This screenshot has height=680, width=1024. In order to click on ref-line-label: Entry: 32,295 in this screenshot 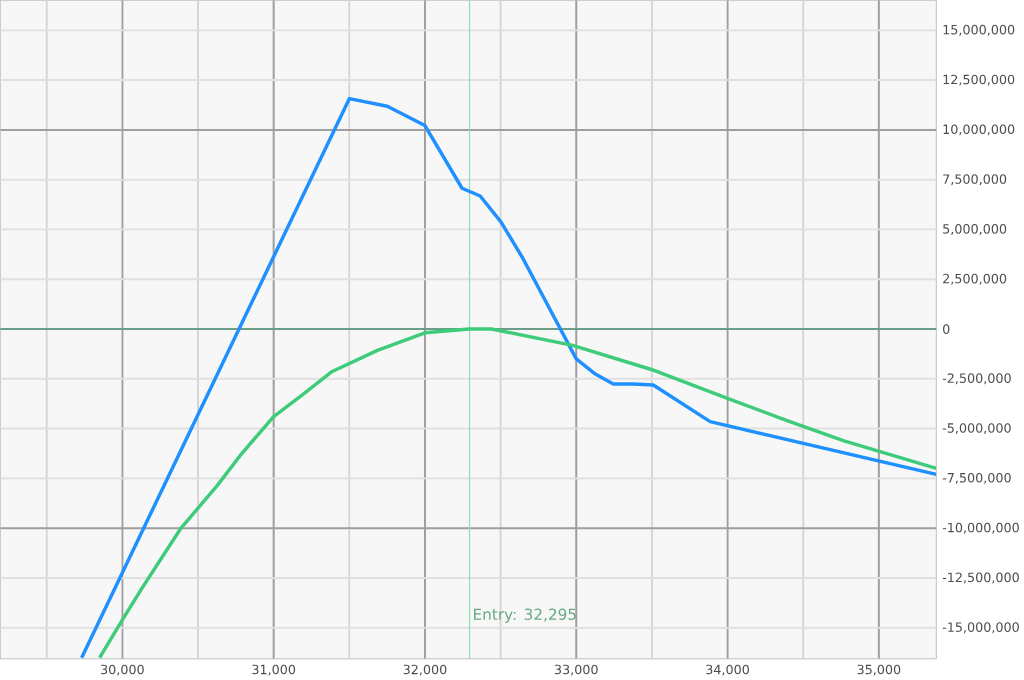, I will do `click(525, 616)`.